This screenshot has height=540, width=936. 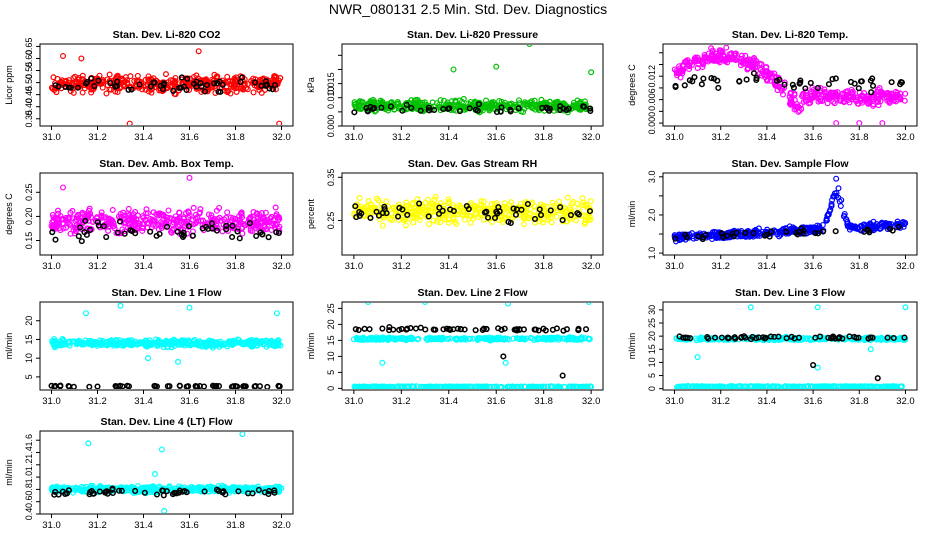 I want to click on y-tick-label: 0.60, so click(x=29, y=59).